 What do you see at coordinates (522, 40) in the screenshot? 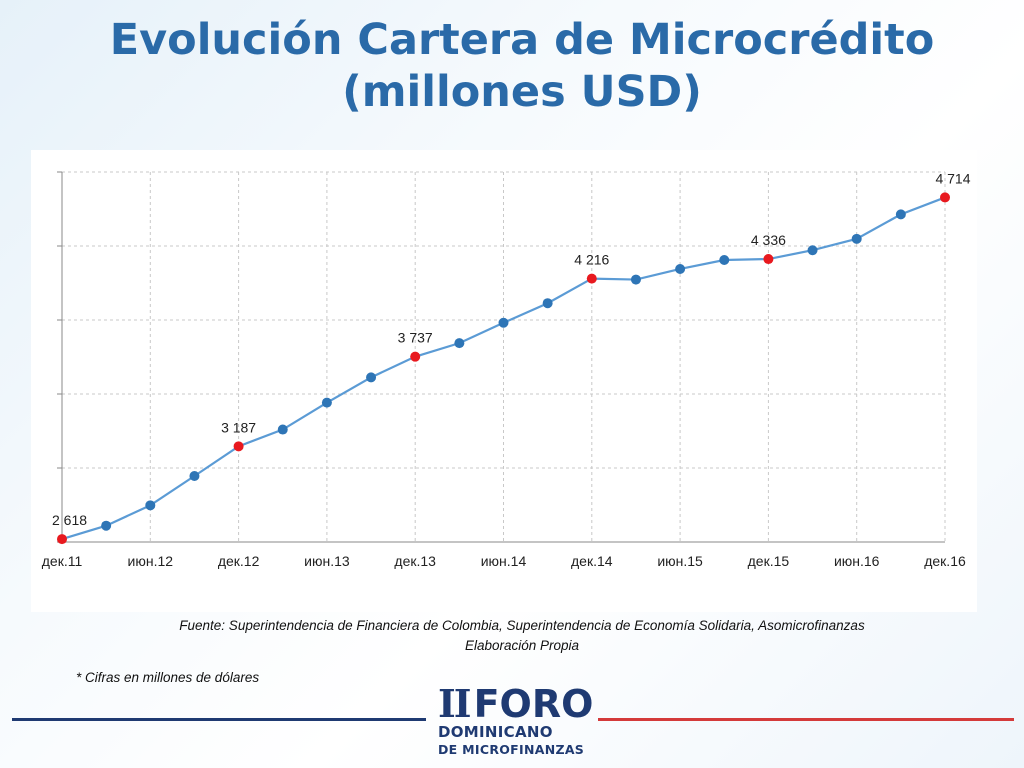
I see `title-line-1: Evolución Cartera de Microcrédito` at bounding box center [522, 40].